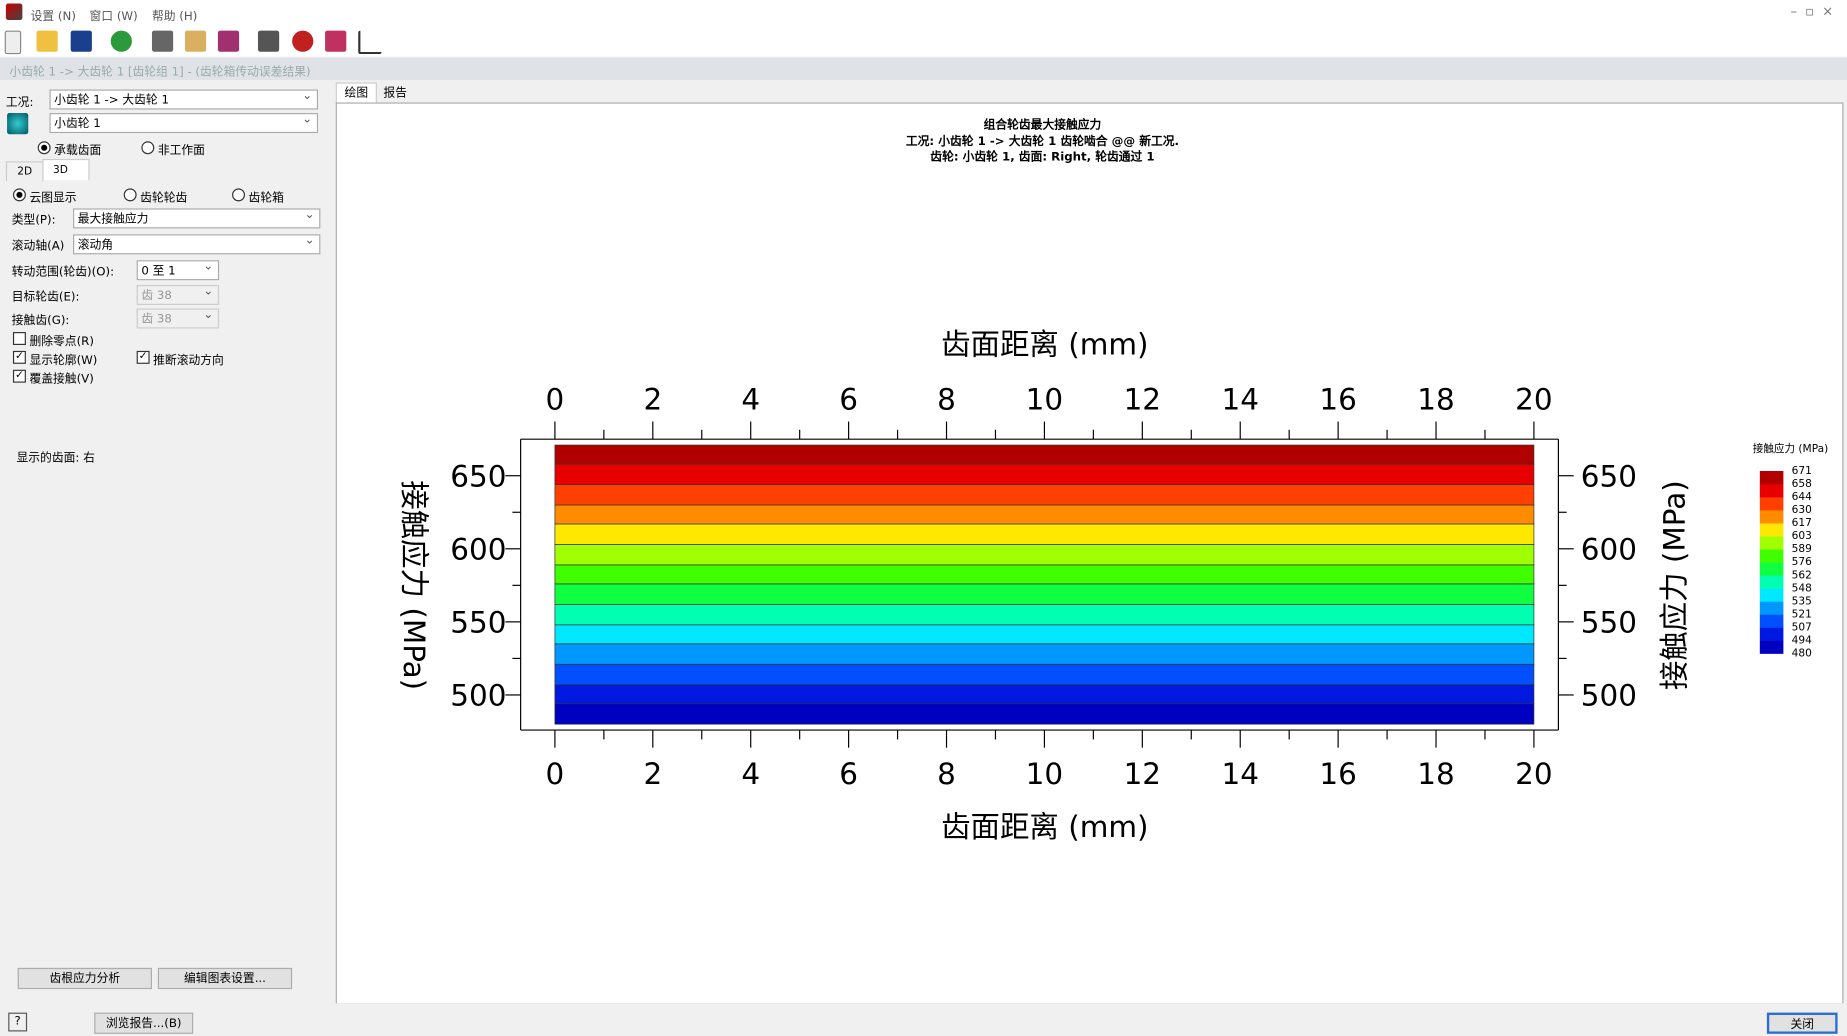 The height and width of the screenshot is (1036, 1847). Describe the element at coordinates (55, 459) in the screenshot. I see `shown-flank: 显示的齿面: 右` at that location.